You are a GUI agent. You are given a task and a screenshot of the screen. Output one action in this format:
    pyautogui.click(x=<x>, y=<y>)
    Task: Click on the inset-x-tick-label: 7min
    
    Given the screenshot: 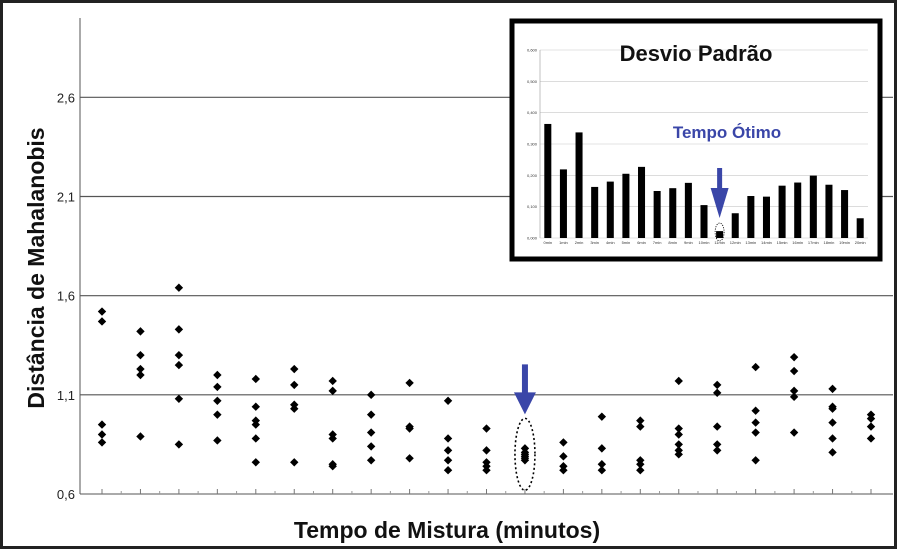 What is the action you would take?
    pyautogui.click(x=657, y=242)
    